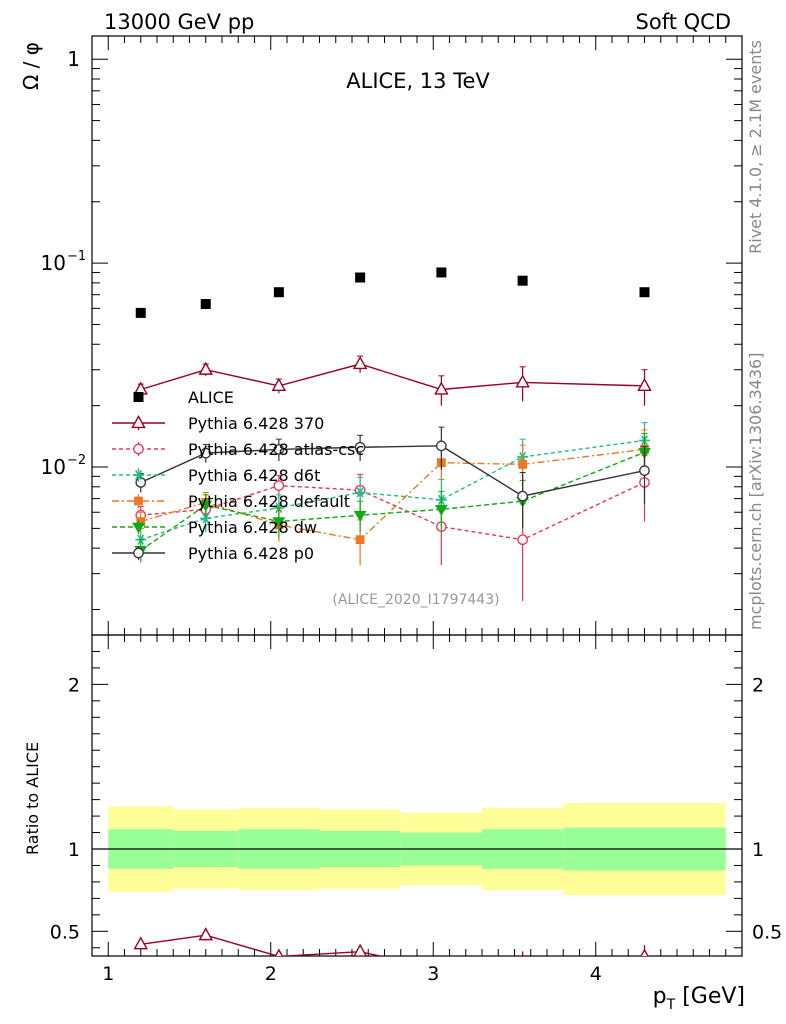 The width and height of the screenshot is (786, 1024). I want to click on x-tick-label: 1, so click(108, 974).